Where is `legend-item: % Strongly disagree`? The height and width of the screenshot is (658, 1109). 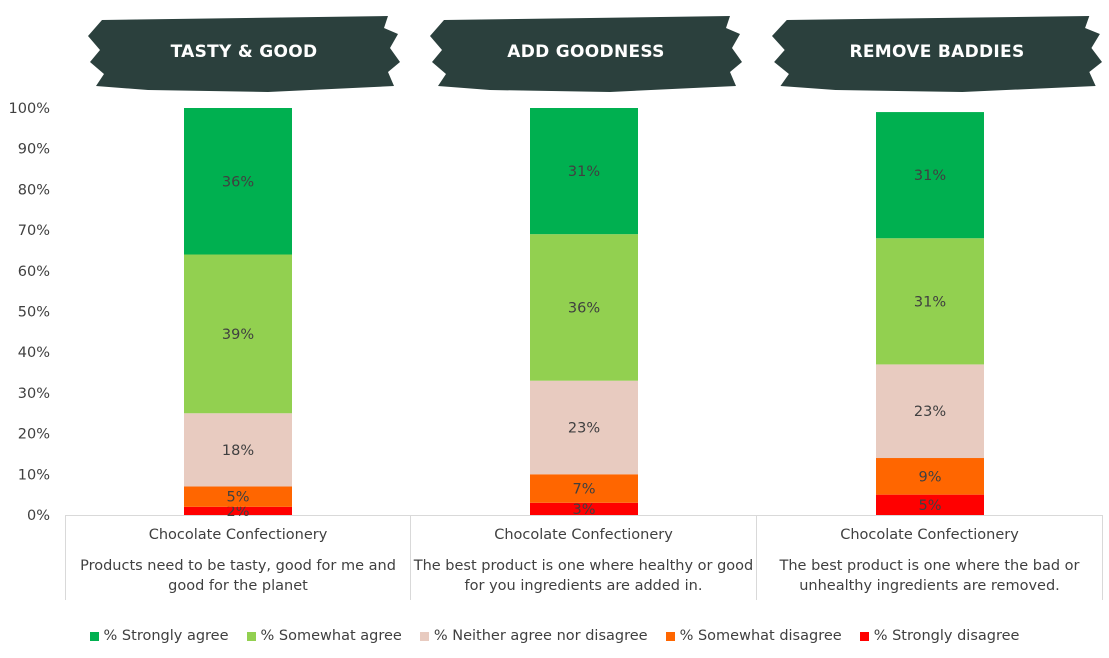
legend-item: % Strongly disagree is located at coordinates (939, 636).